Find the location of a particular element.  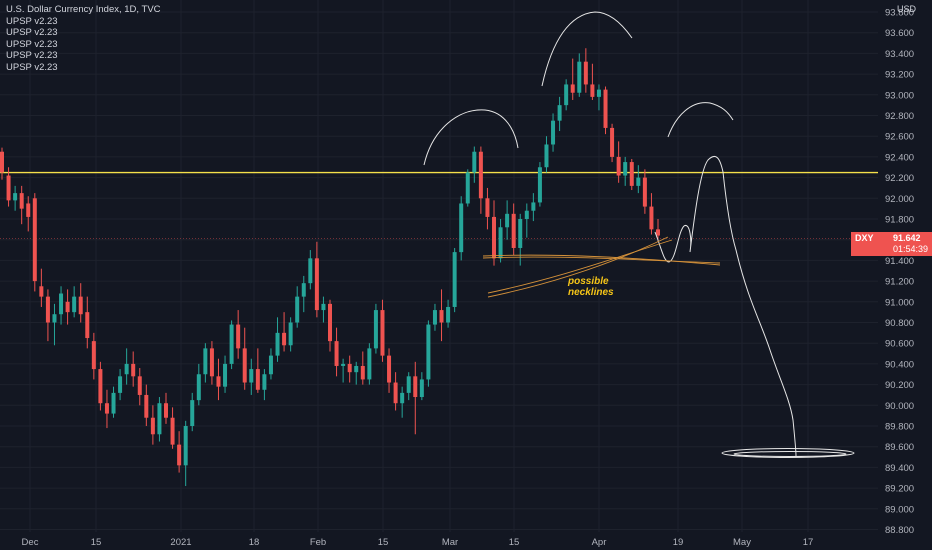

necklines-annotation: possible necklines is located at coordinates (591, 287).